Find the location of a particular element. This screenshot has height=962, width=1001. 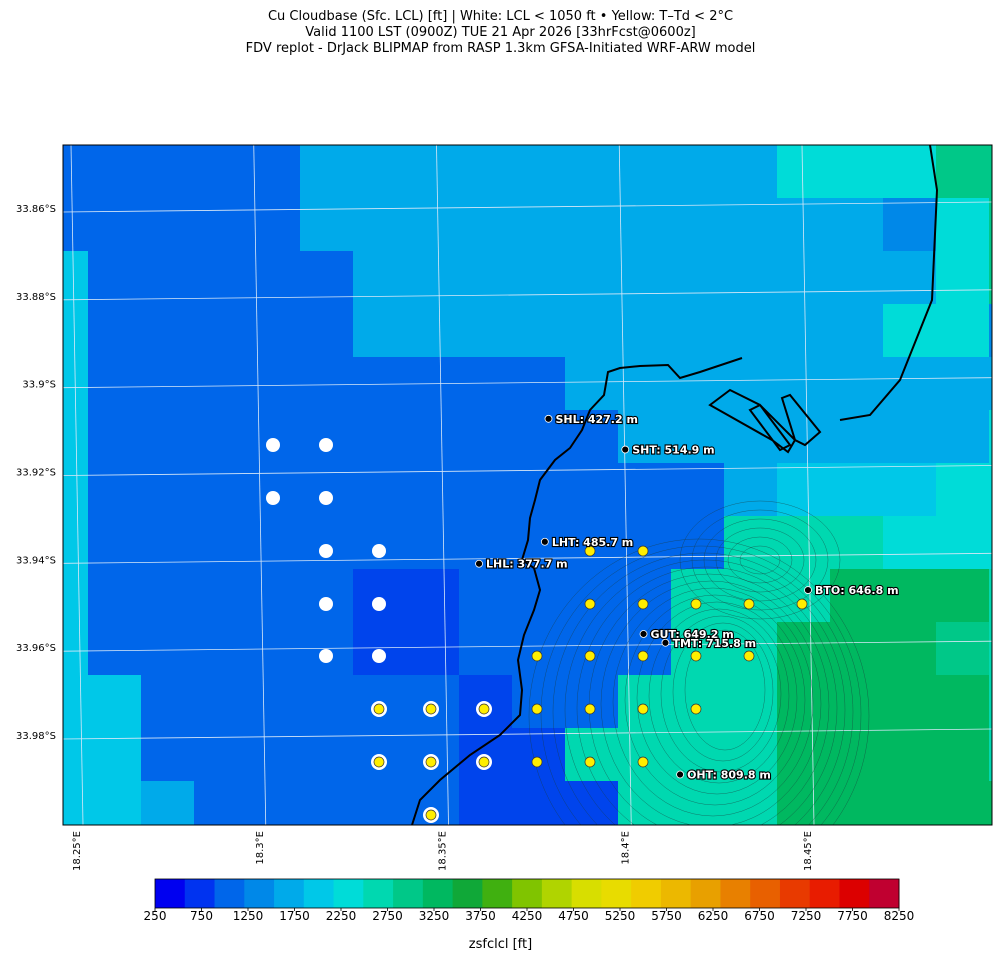

white-lcl-markers is located at coordinates (326, 550).